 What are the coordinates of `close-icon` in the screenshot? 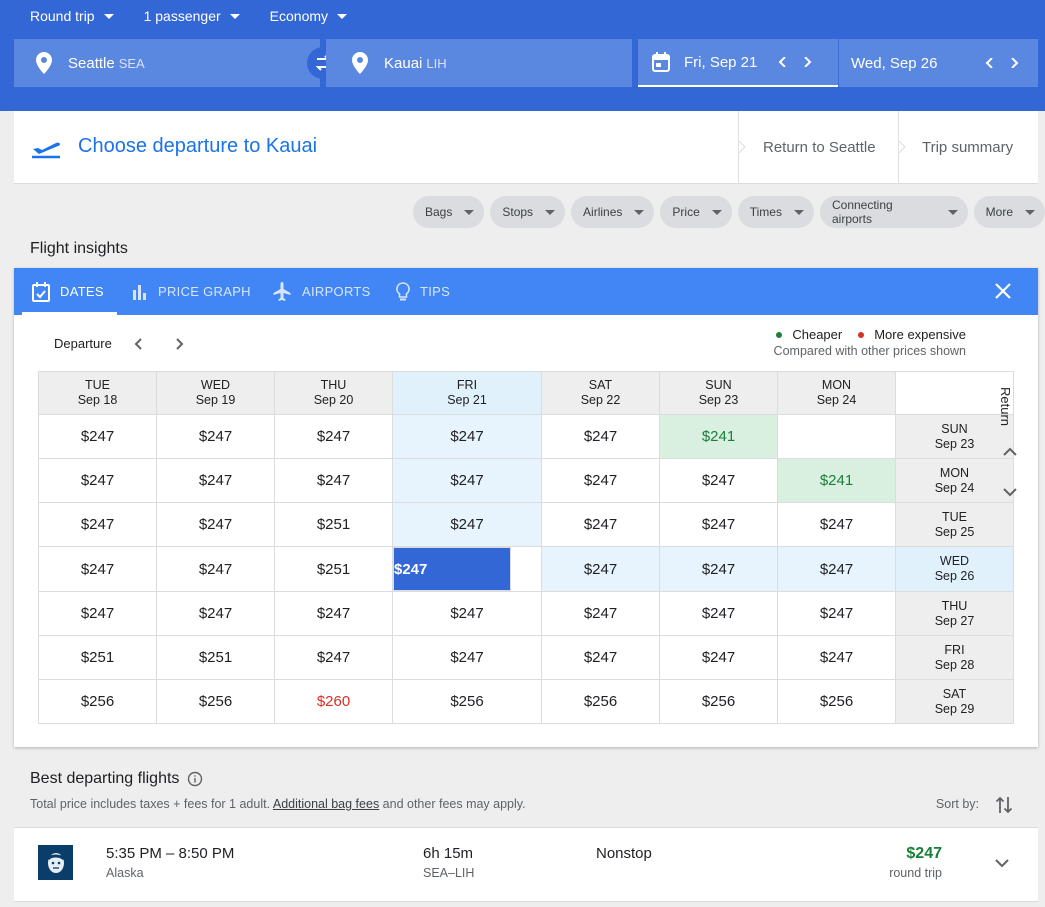 It's located at (1003, 291).